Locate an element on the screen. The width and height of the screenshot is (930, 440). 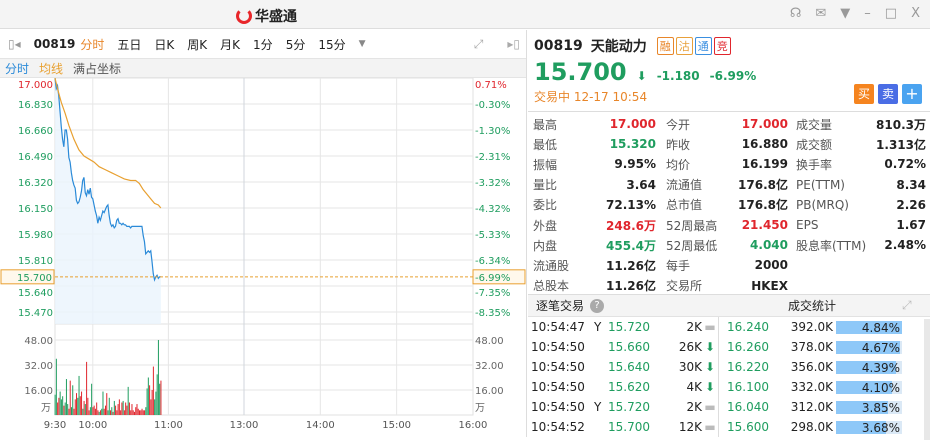
volume-pct-bar: 4.84% is located at coordinates (869, 327).